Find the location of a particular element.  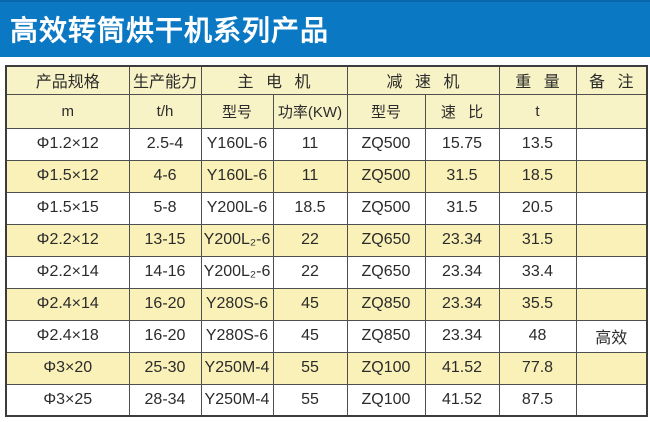

table-row: Φ3×20 25-30 Y250M-4 55 ZQ100 41.52 77.8 is located at coordinates (326, 368).